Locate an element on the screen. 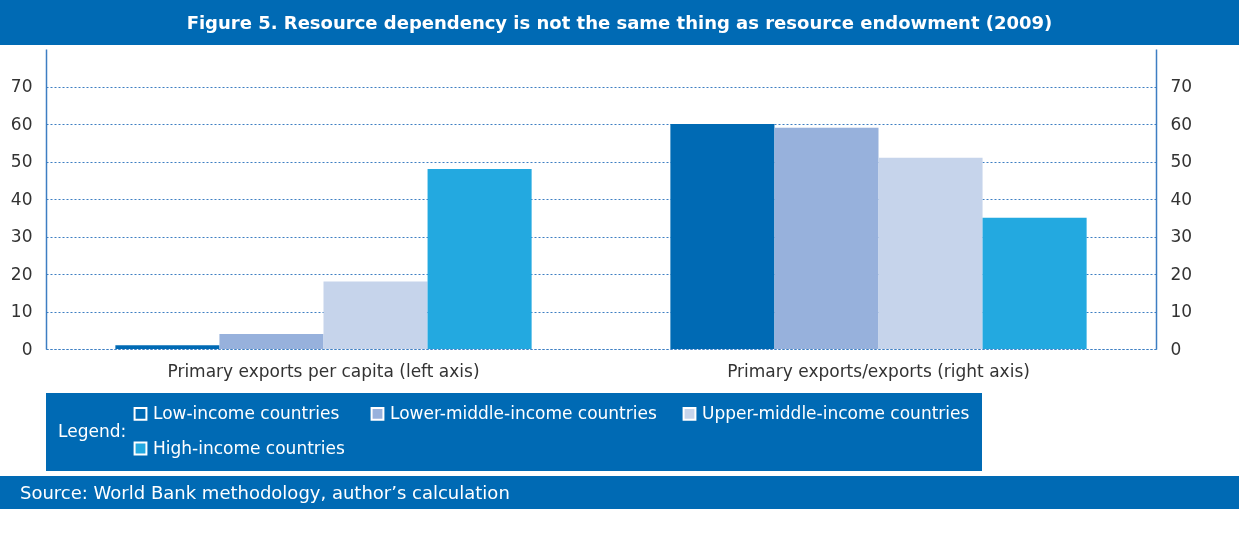 This screenshot has width=1239, height=554. y-tick-label: 50 is located at coordinates (21, 161).